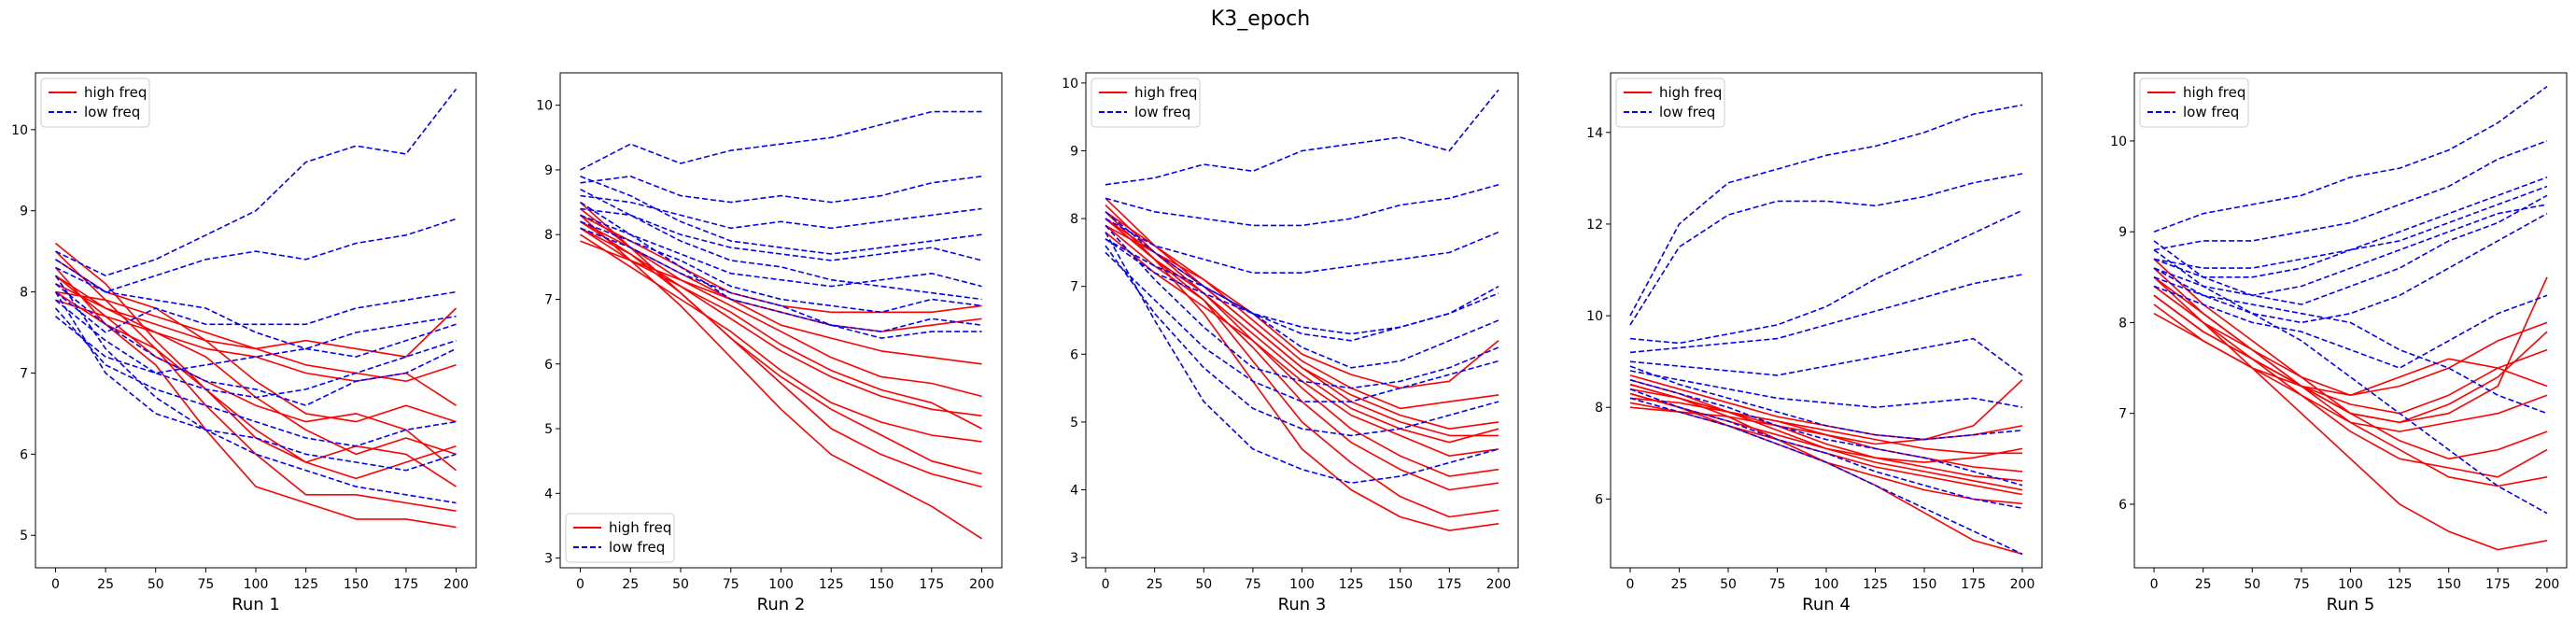 The height and width of the screenshot is (621, 2576). Describe the element at coordinates (1260, 19) in the screenshot. I see `figure-title: K3_epoch` at that location.